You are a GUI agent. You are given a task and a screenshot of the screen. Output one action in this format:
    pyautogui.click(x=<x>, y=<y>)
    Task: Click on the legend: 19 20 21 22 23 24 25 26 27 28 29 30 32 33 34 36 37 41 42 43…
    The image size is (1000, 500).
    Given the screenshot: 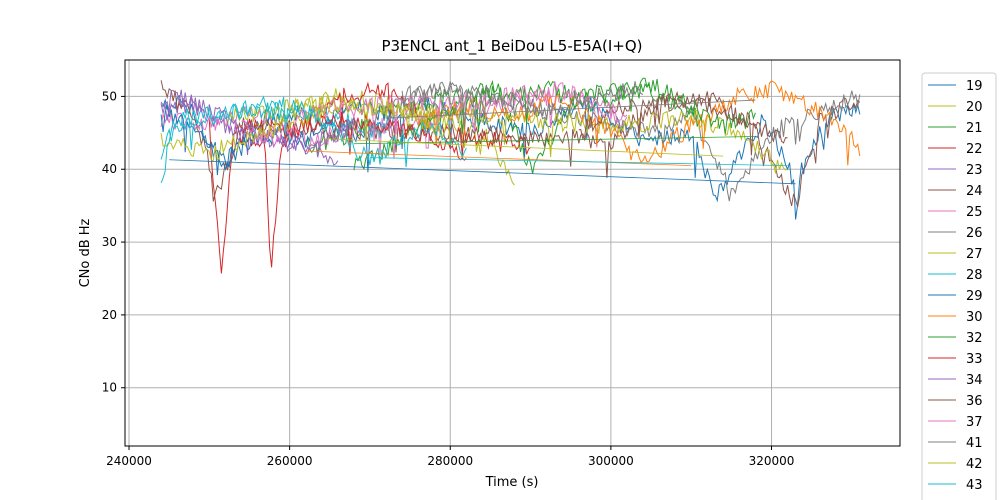 What is the action you would take?
    pyautogui.click(x=959, y=286)
    